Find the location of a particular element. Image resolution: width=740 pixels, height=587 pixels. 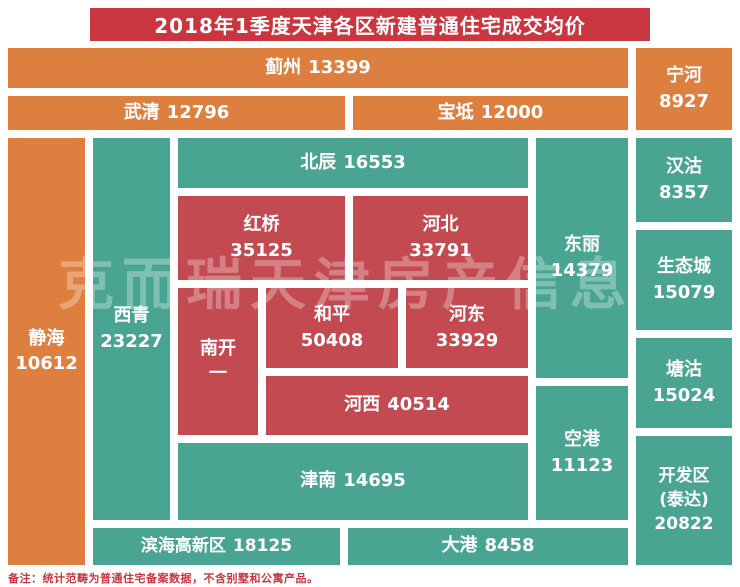

district-subname: (泰达) is located at coordinates (684, 500).